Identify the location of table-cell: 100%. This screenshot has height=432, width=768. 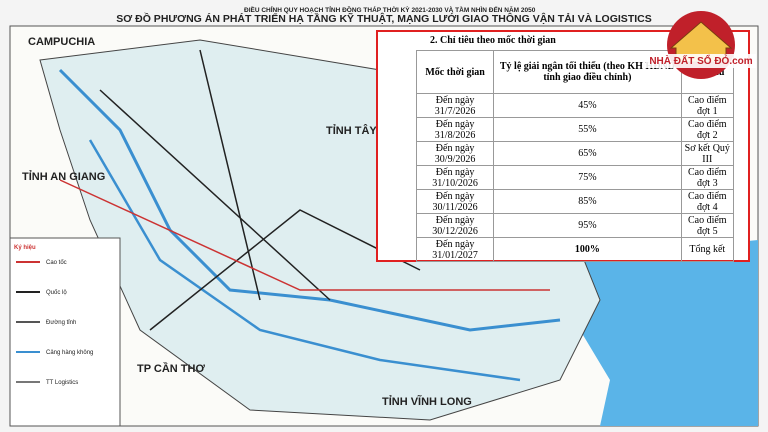
(587, 249).